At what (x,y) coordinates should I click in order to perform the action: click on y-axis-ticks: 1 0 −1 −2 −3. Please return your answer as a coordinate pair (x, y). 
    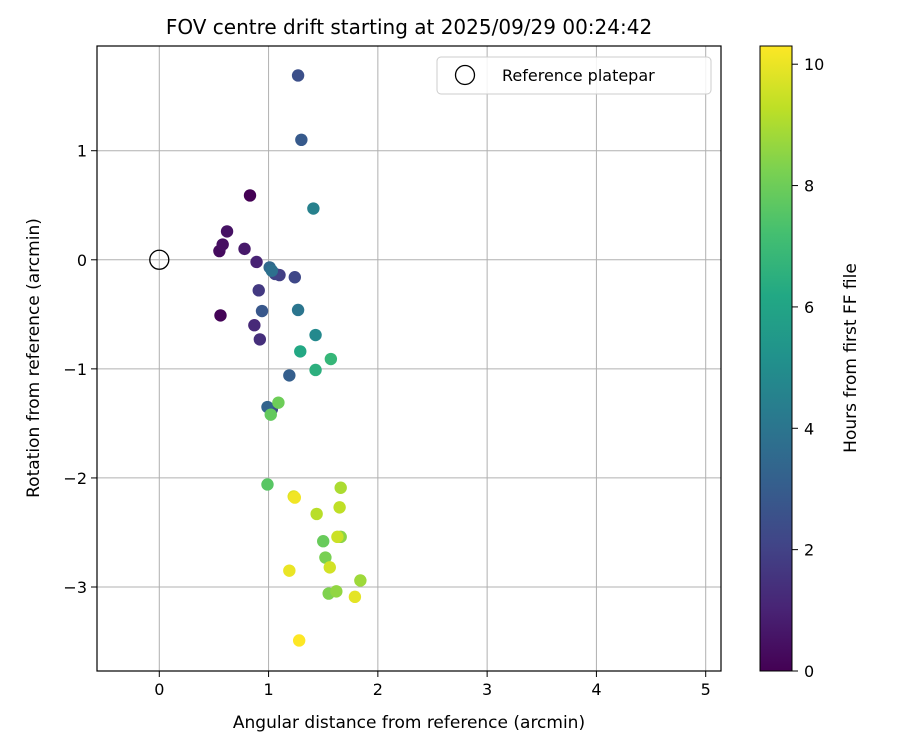
    Looking at the image, I should click on (80, 369).